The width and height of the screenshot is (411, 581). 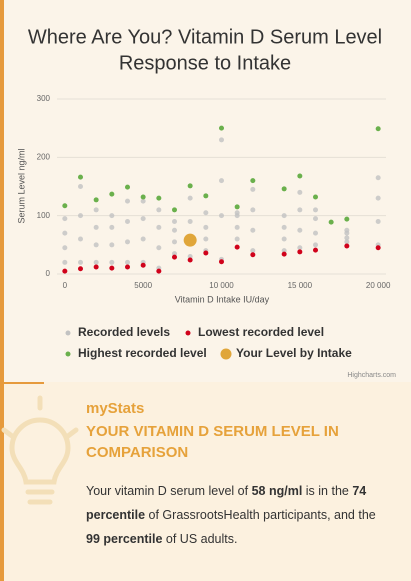 What do you see at coordinates (44, 215) in the screenshot?
I see `y-tick-label: 100` at bounding box center [44, 215].